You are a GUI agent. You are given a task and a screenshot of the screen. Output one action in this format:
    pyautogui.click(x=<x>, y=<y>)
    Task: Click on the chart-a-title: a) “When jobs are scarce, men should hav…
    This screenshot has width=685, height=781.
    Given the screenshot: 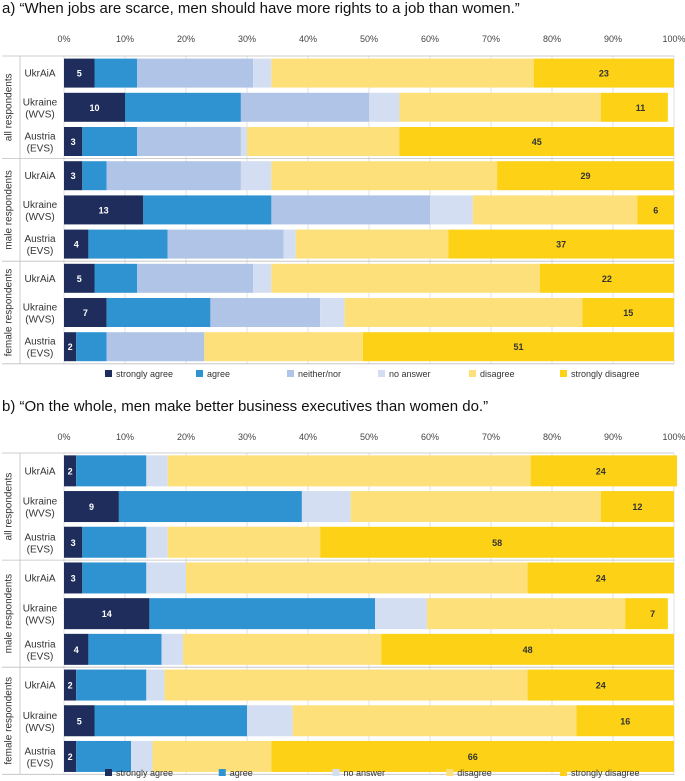 What is the action you would take?
    pyautogui.click(x=261, y=8)
    